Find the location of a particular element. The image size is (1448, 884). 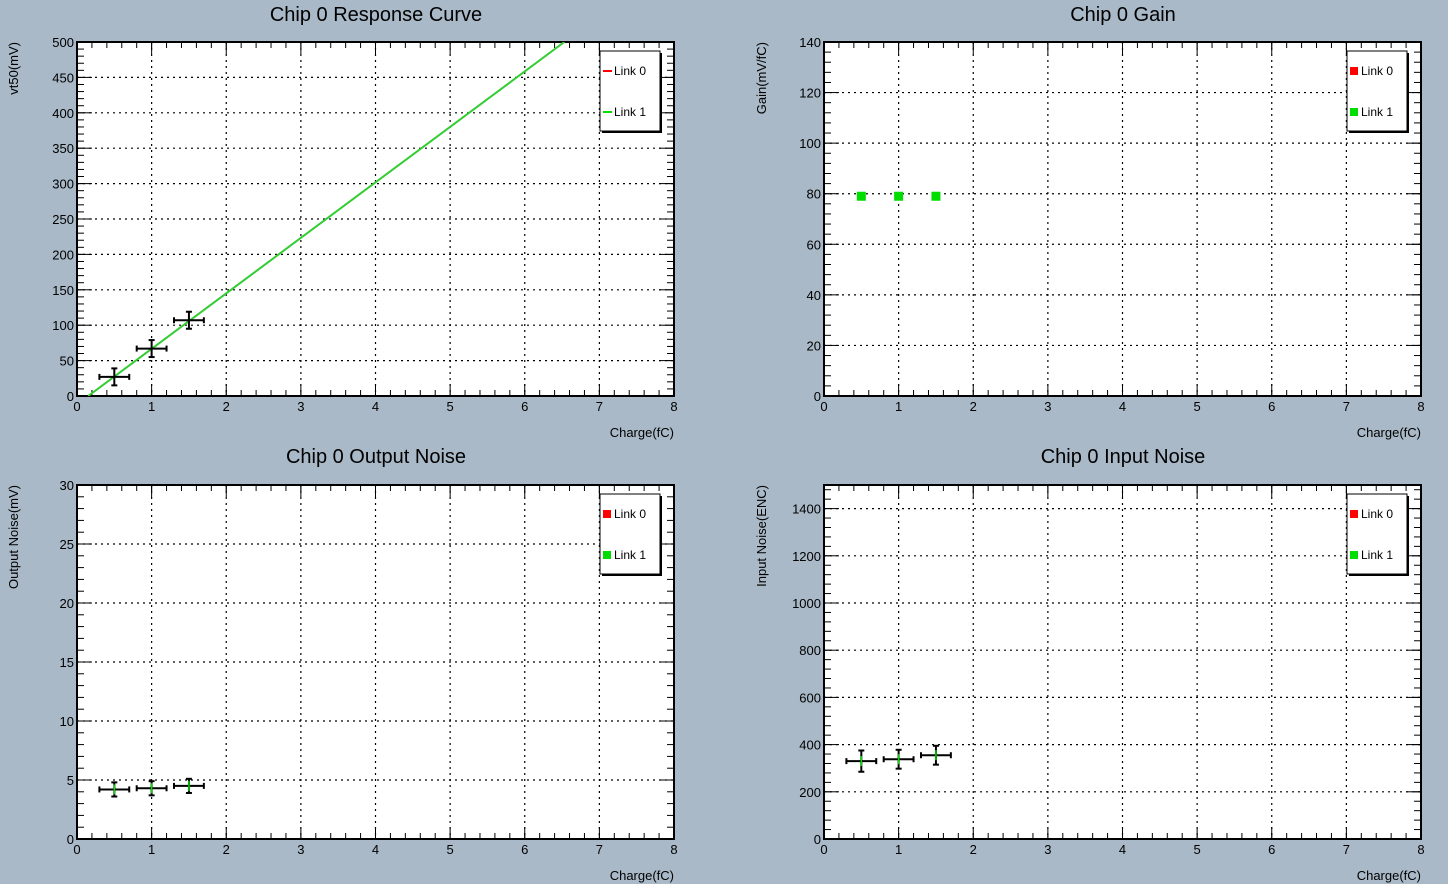

y-tick-label: 60 is located at coordinates (814, 244).